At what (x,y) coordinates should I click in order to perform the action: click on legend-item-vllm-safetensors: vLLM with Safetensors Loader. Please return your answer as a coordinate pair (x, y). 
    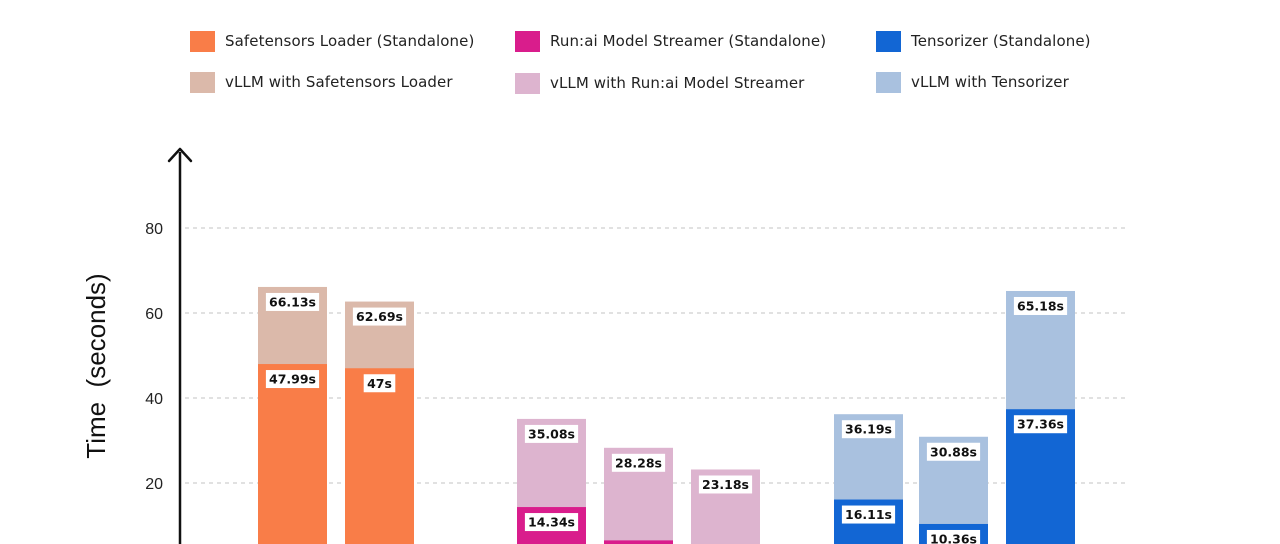
    Looking at the image, I should click on (321, 82).